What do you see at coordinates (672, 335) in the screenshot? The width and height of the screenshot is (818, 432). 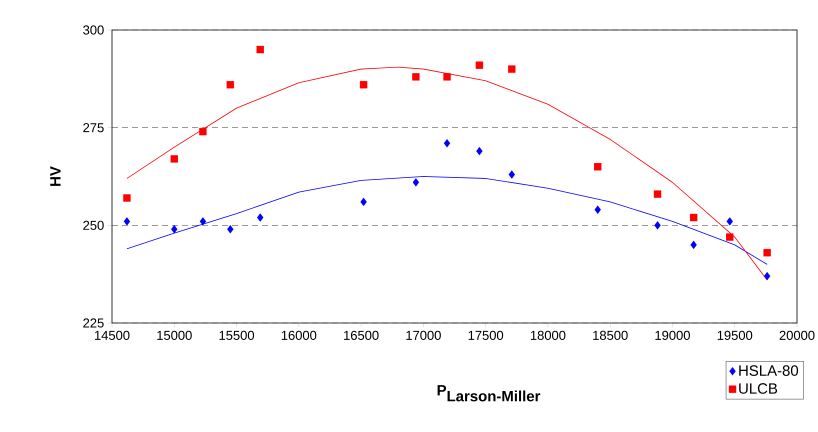 I see `x-tick-label: 19000` at bounding box center [672, 335].